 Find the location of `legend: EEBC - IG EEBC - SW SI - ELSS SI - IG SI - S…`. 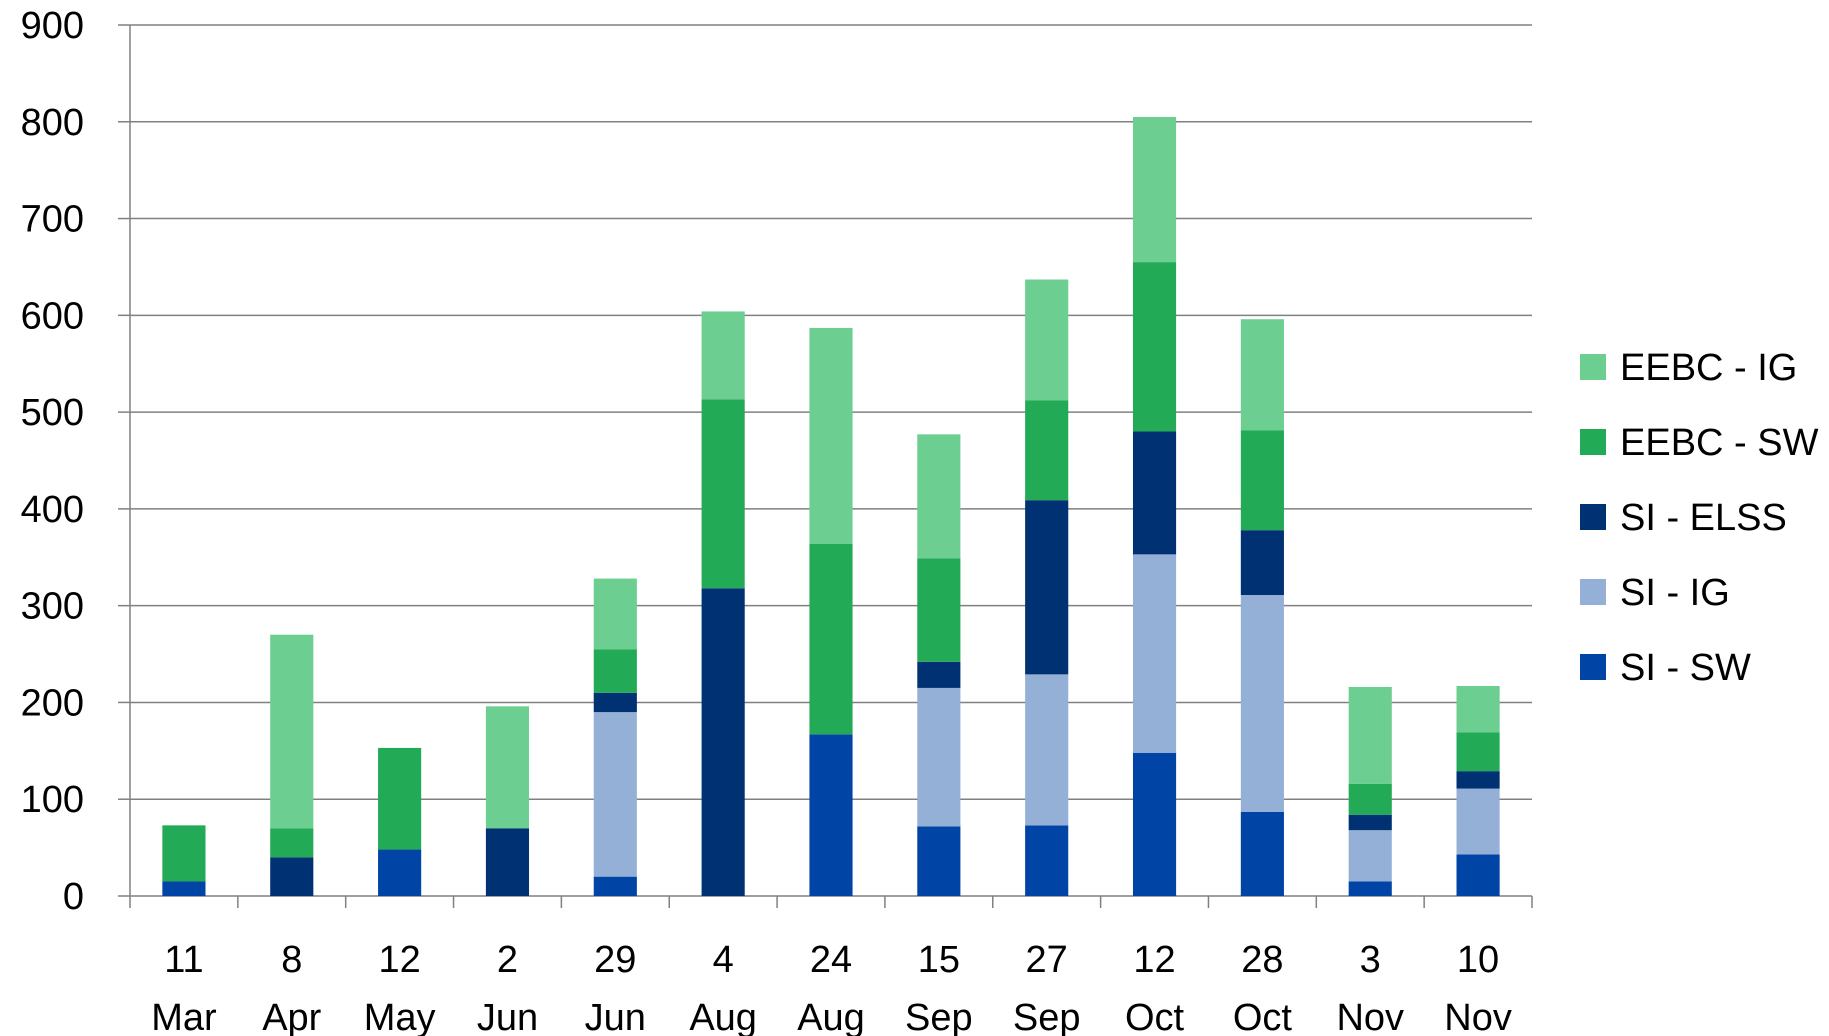

legend: EEBC - IG EEBC - SW SI - ELSS SI - IG SI - S… is located at coordinates (1699, 518).